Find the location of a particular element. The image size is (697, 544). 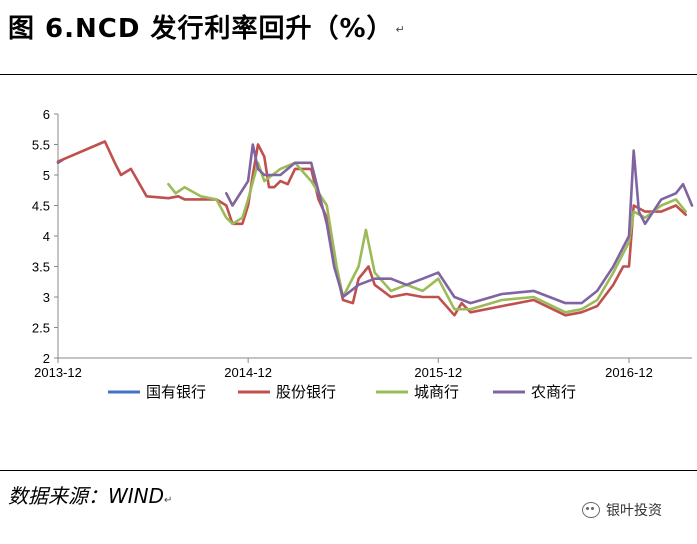

watermark-text: 银叶投资 is located at coordinates (634, 511).